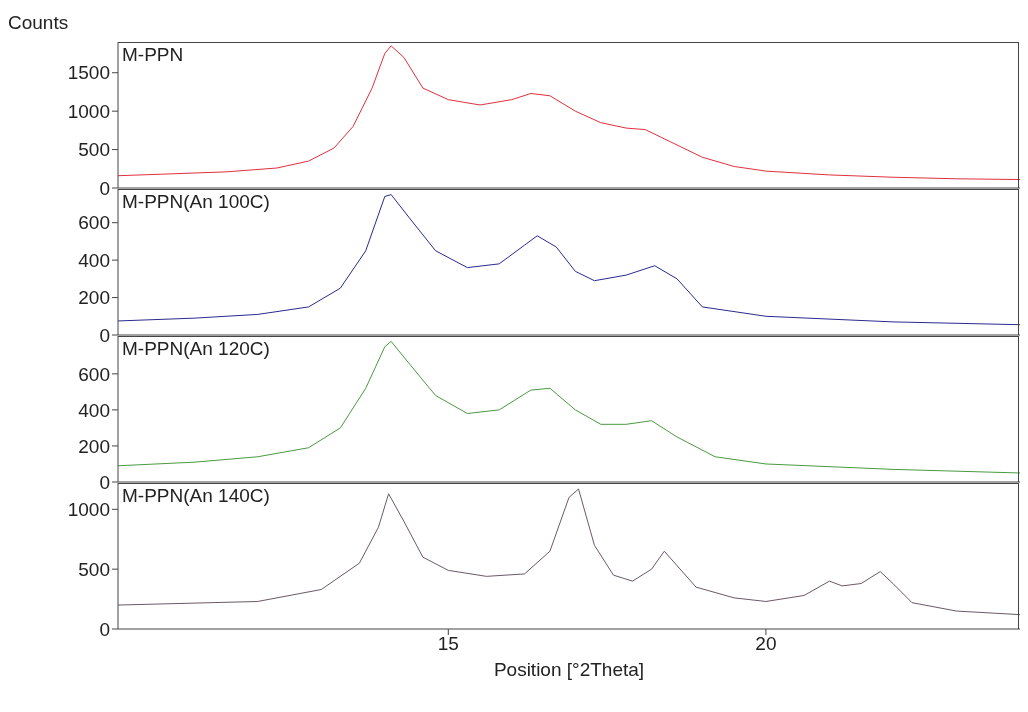 Image resolution: width=1028 pixels, height=712 pixels. What do you see at coordinates (569, 670) in the screenshot?
I see `x-axis-title: Position [°2Theta]` at bounding box center [569, 670].